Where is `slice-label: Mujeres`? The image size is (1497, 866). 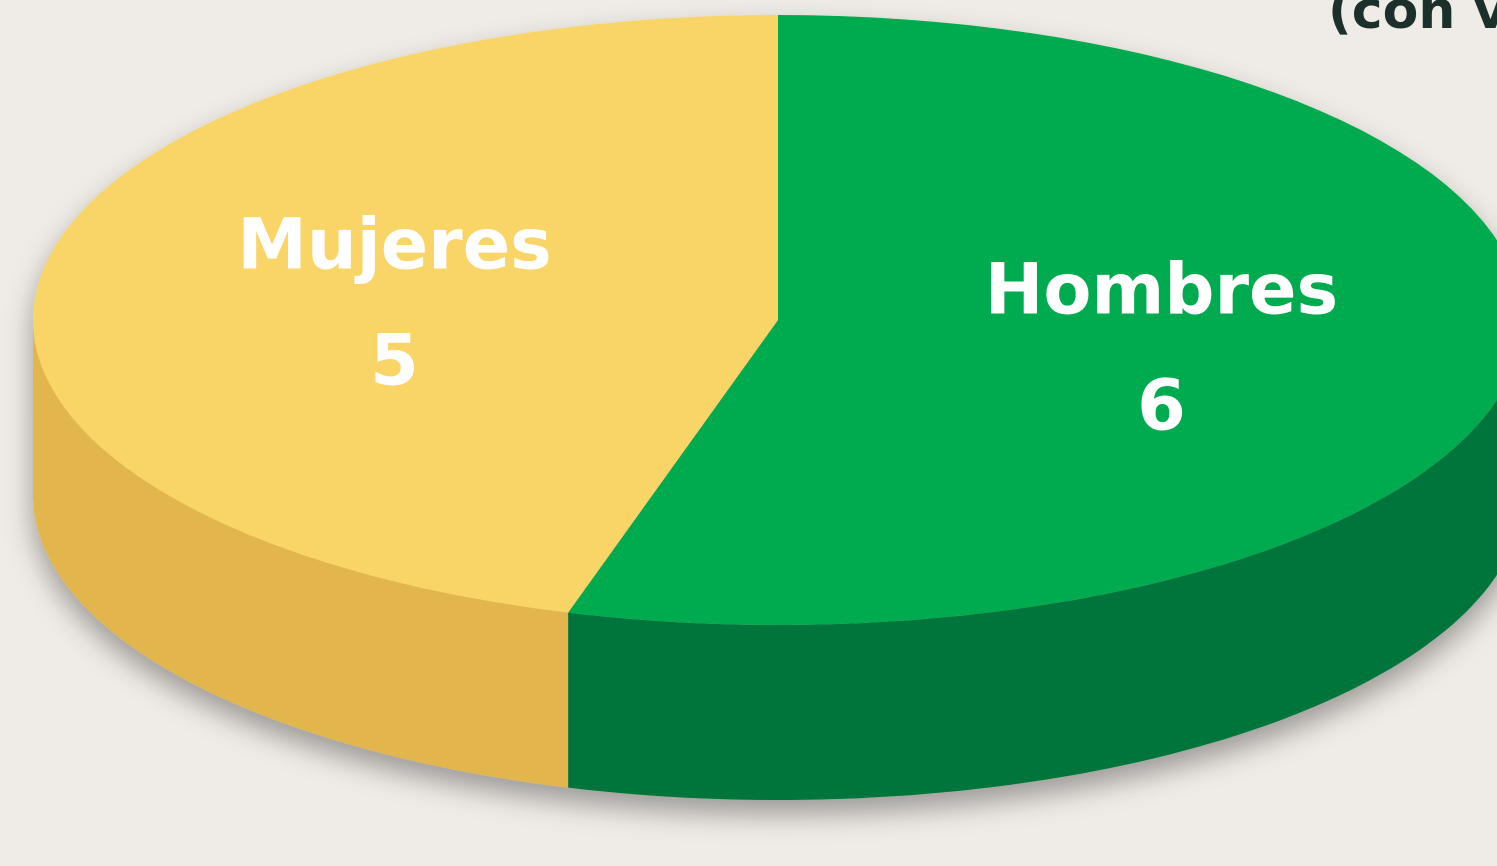
slice-label: Mujeres is located at coordinates (394, 244).